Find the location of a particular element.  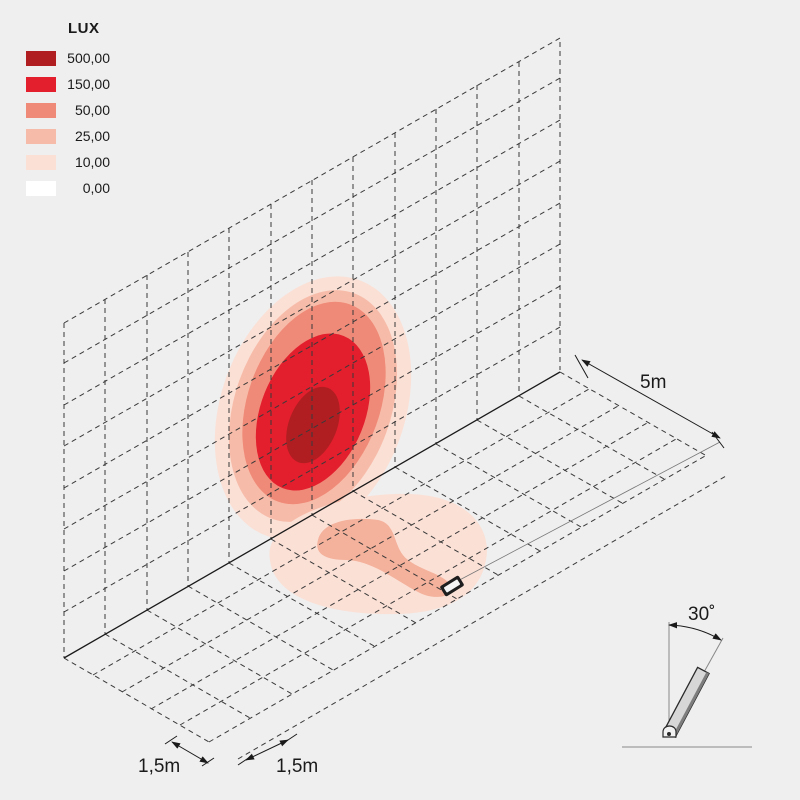

legend-item-50: 50,00 is located at coordinates (86, 110).